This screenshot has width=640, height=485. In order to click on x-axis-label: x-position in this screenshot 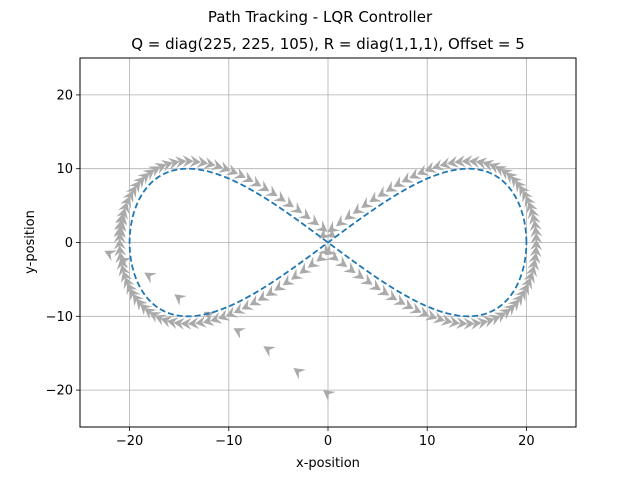, I will do `click(328, 463)`.